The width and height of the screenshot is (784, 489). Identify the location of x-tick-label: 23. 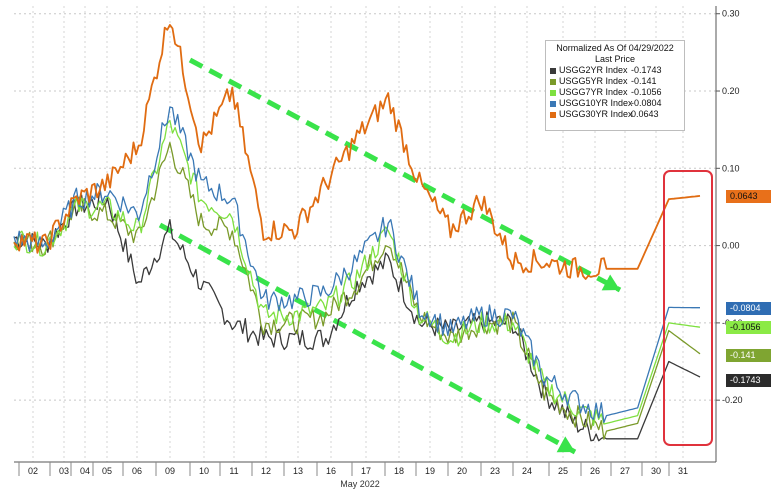
(495, 471).